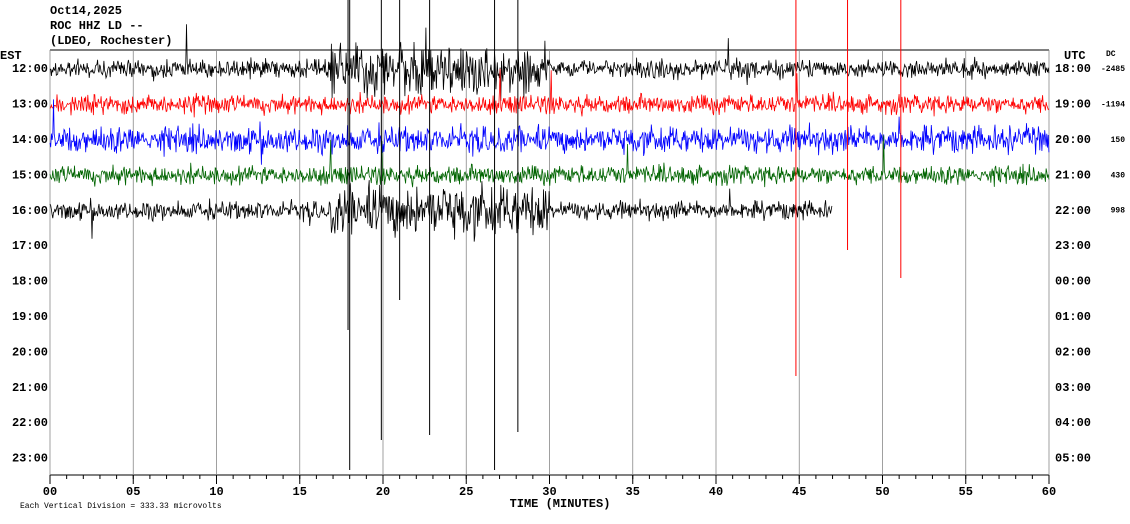  Describe the element at coordinates (30, 459) in the screenshot. I see `est-label: 23:00` at that location.